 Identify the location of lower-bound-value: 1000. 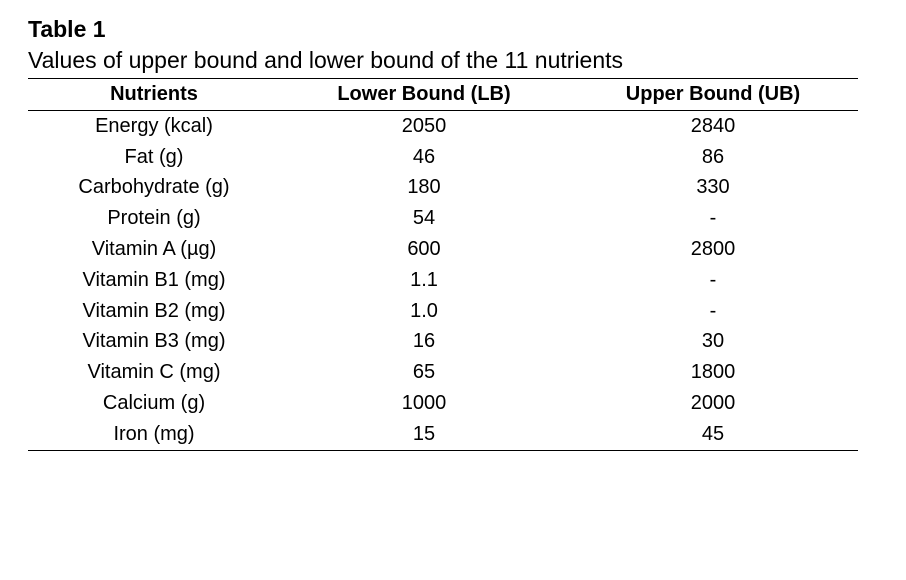
(424, 403).